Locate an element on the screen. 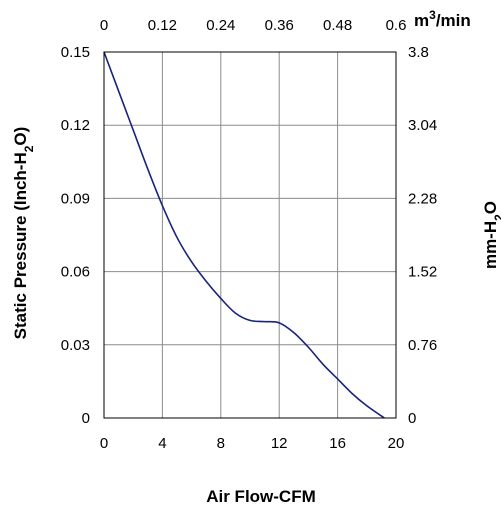 The width and height of the screenshot is (501, 508). right-y-tick-label: 2.28 is located at coordinates (422, 198).